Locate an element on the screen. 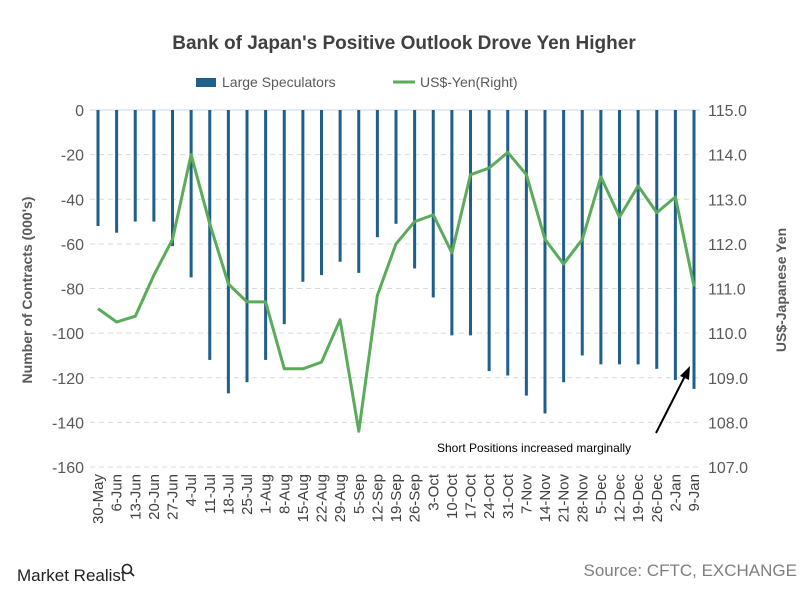 This screenshot has width=808, height=593. market-realist-logo: Market Realist is located at coordinates (76, 574).